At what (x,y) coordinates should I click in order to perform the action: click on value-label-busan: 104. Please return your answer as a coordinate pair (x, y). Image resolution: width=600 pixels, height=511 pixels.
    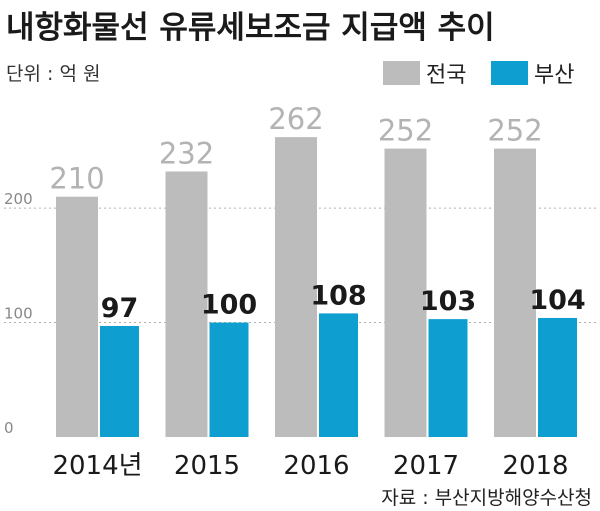
    Looking at the image, I should click on (557, 300).